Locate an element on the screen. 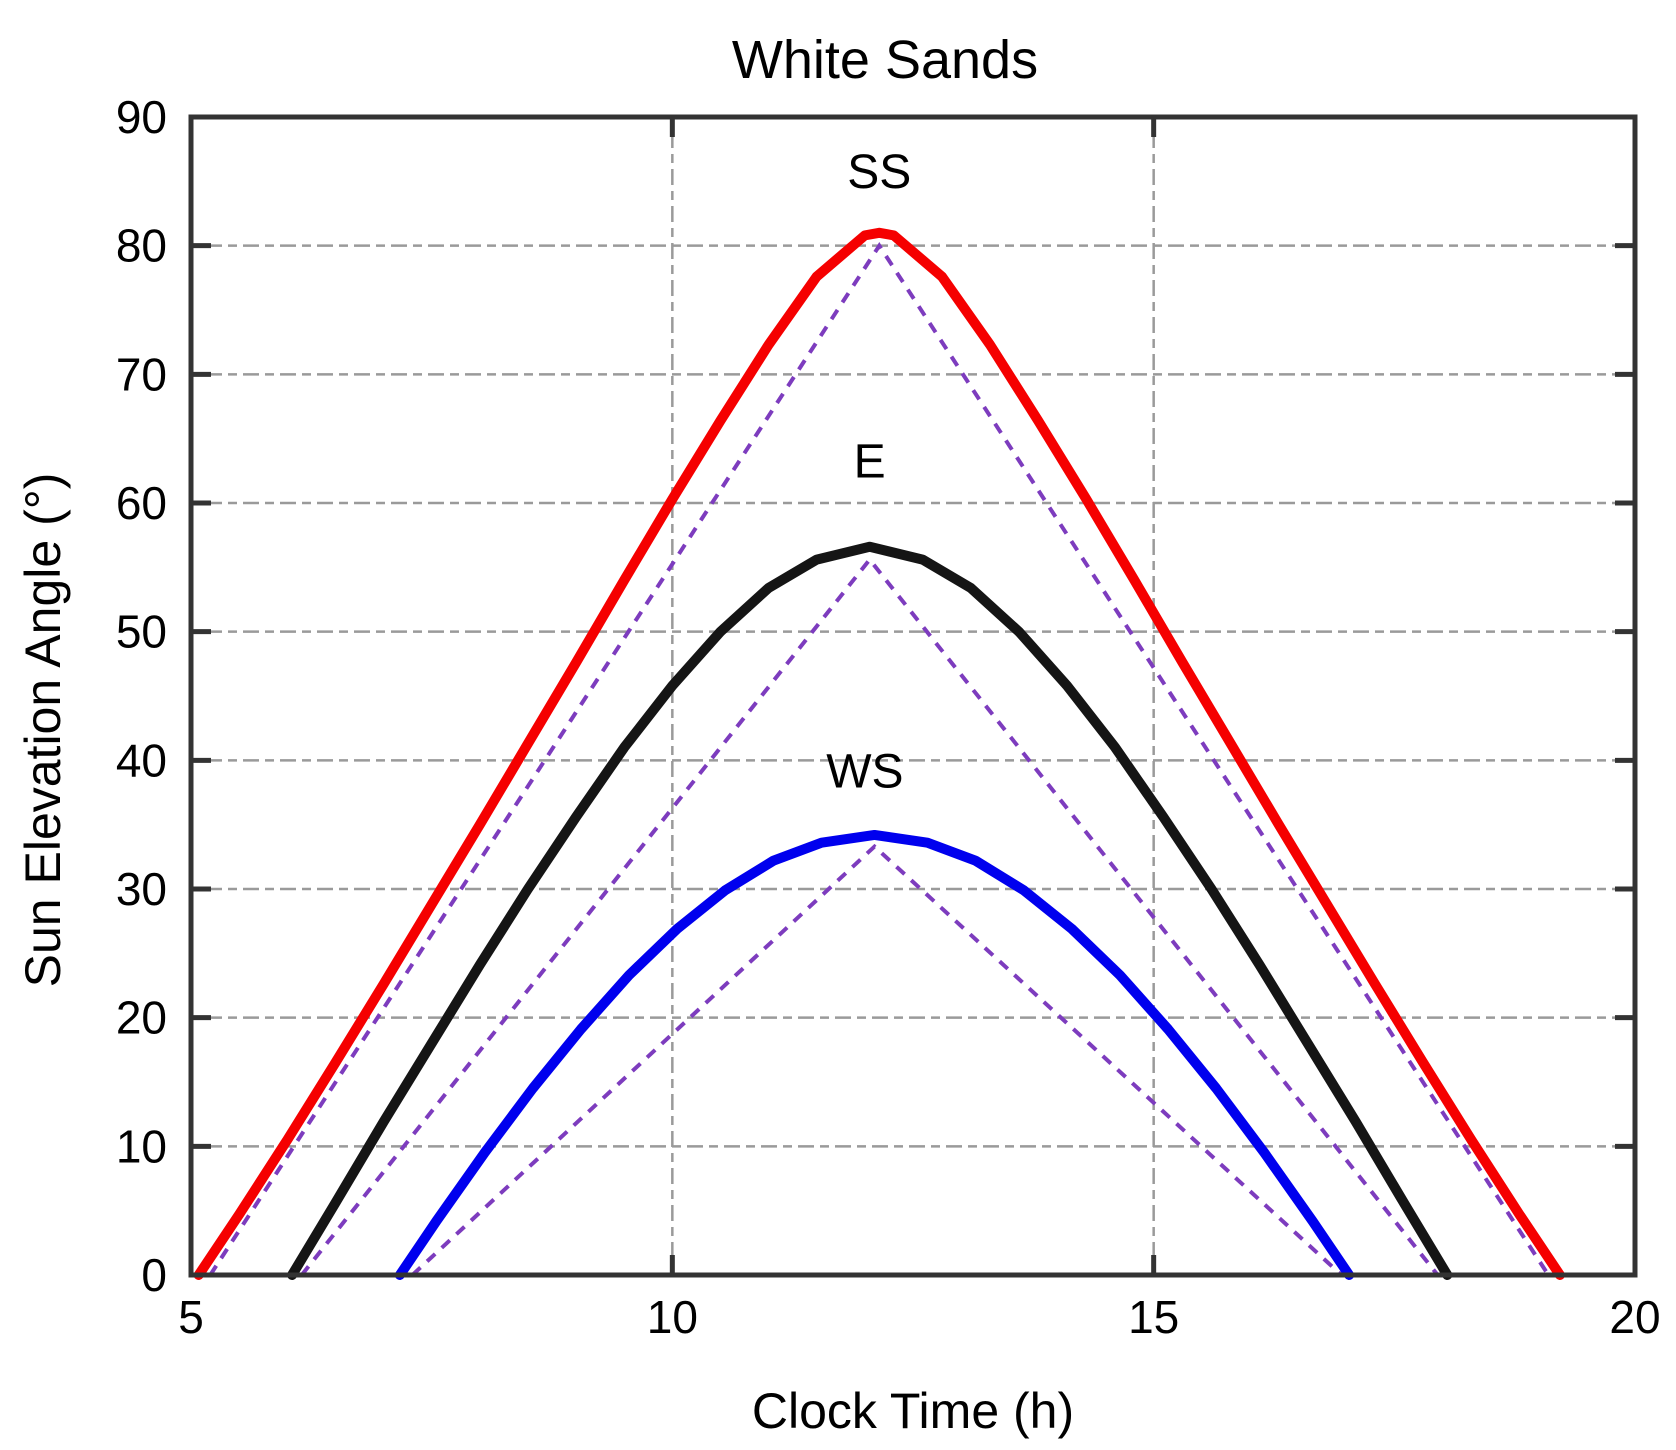 The image size is (1676, 1450). series-labels-group: SS E WS is located at coordinates (868, 472).